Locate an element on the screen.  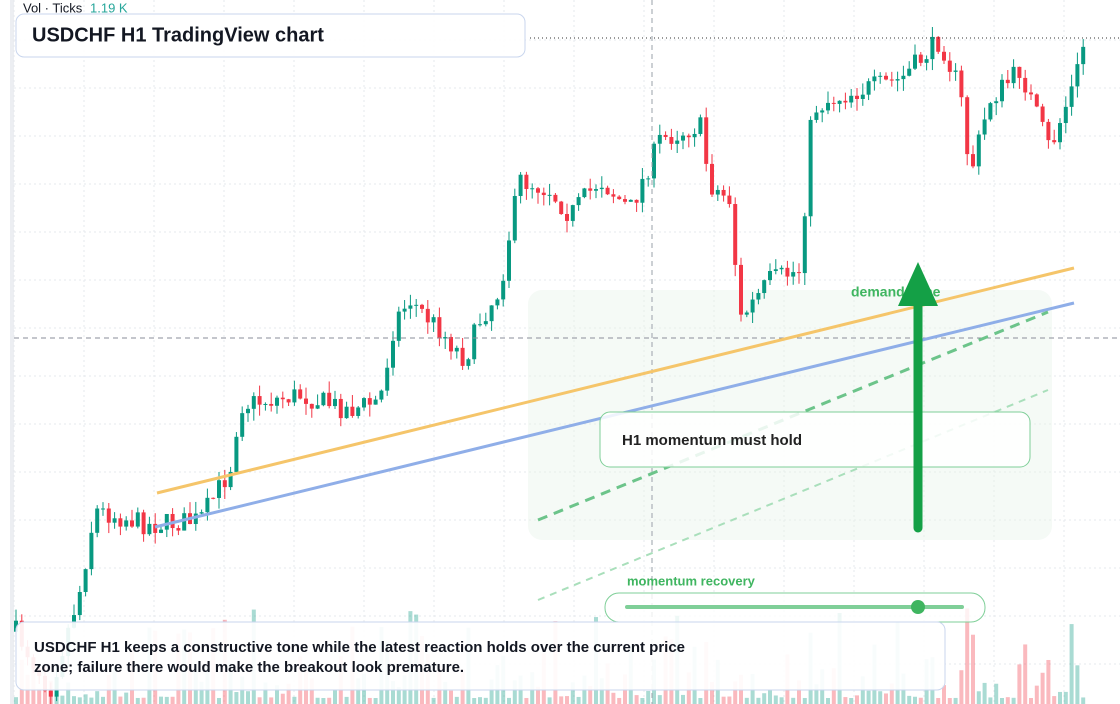
caption-box is located at coordinates (480, 656).